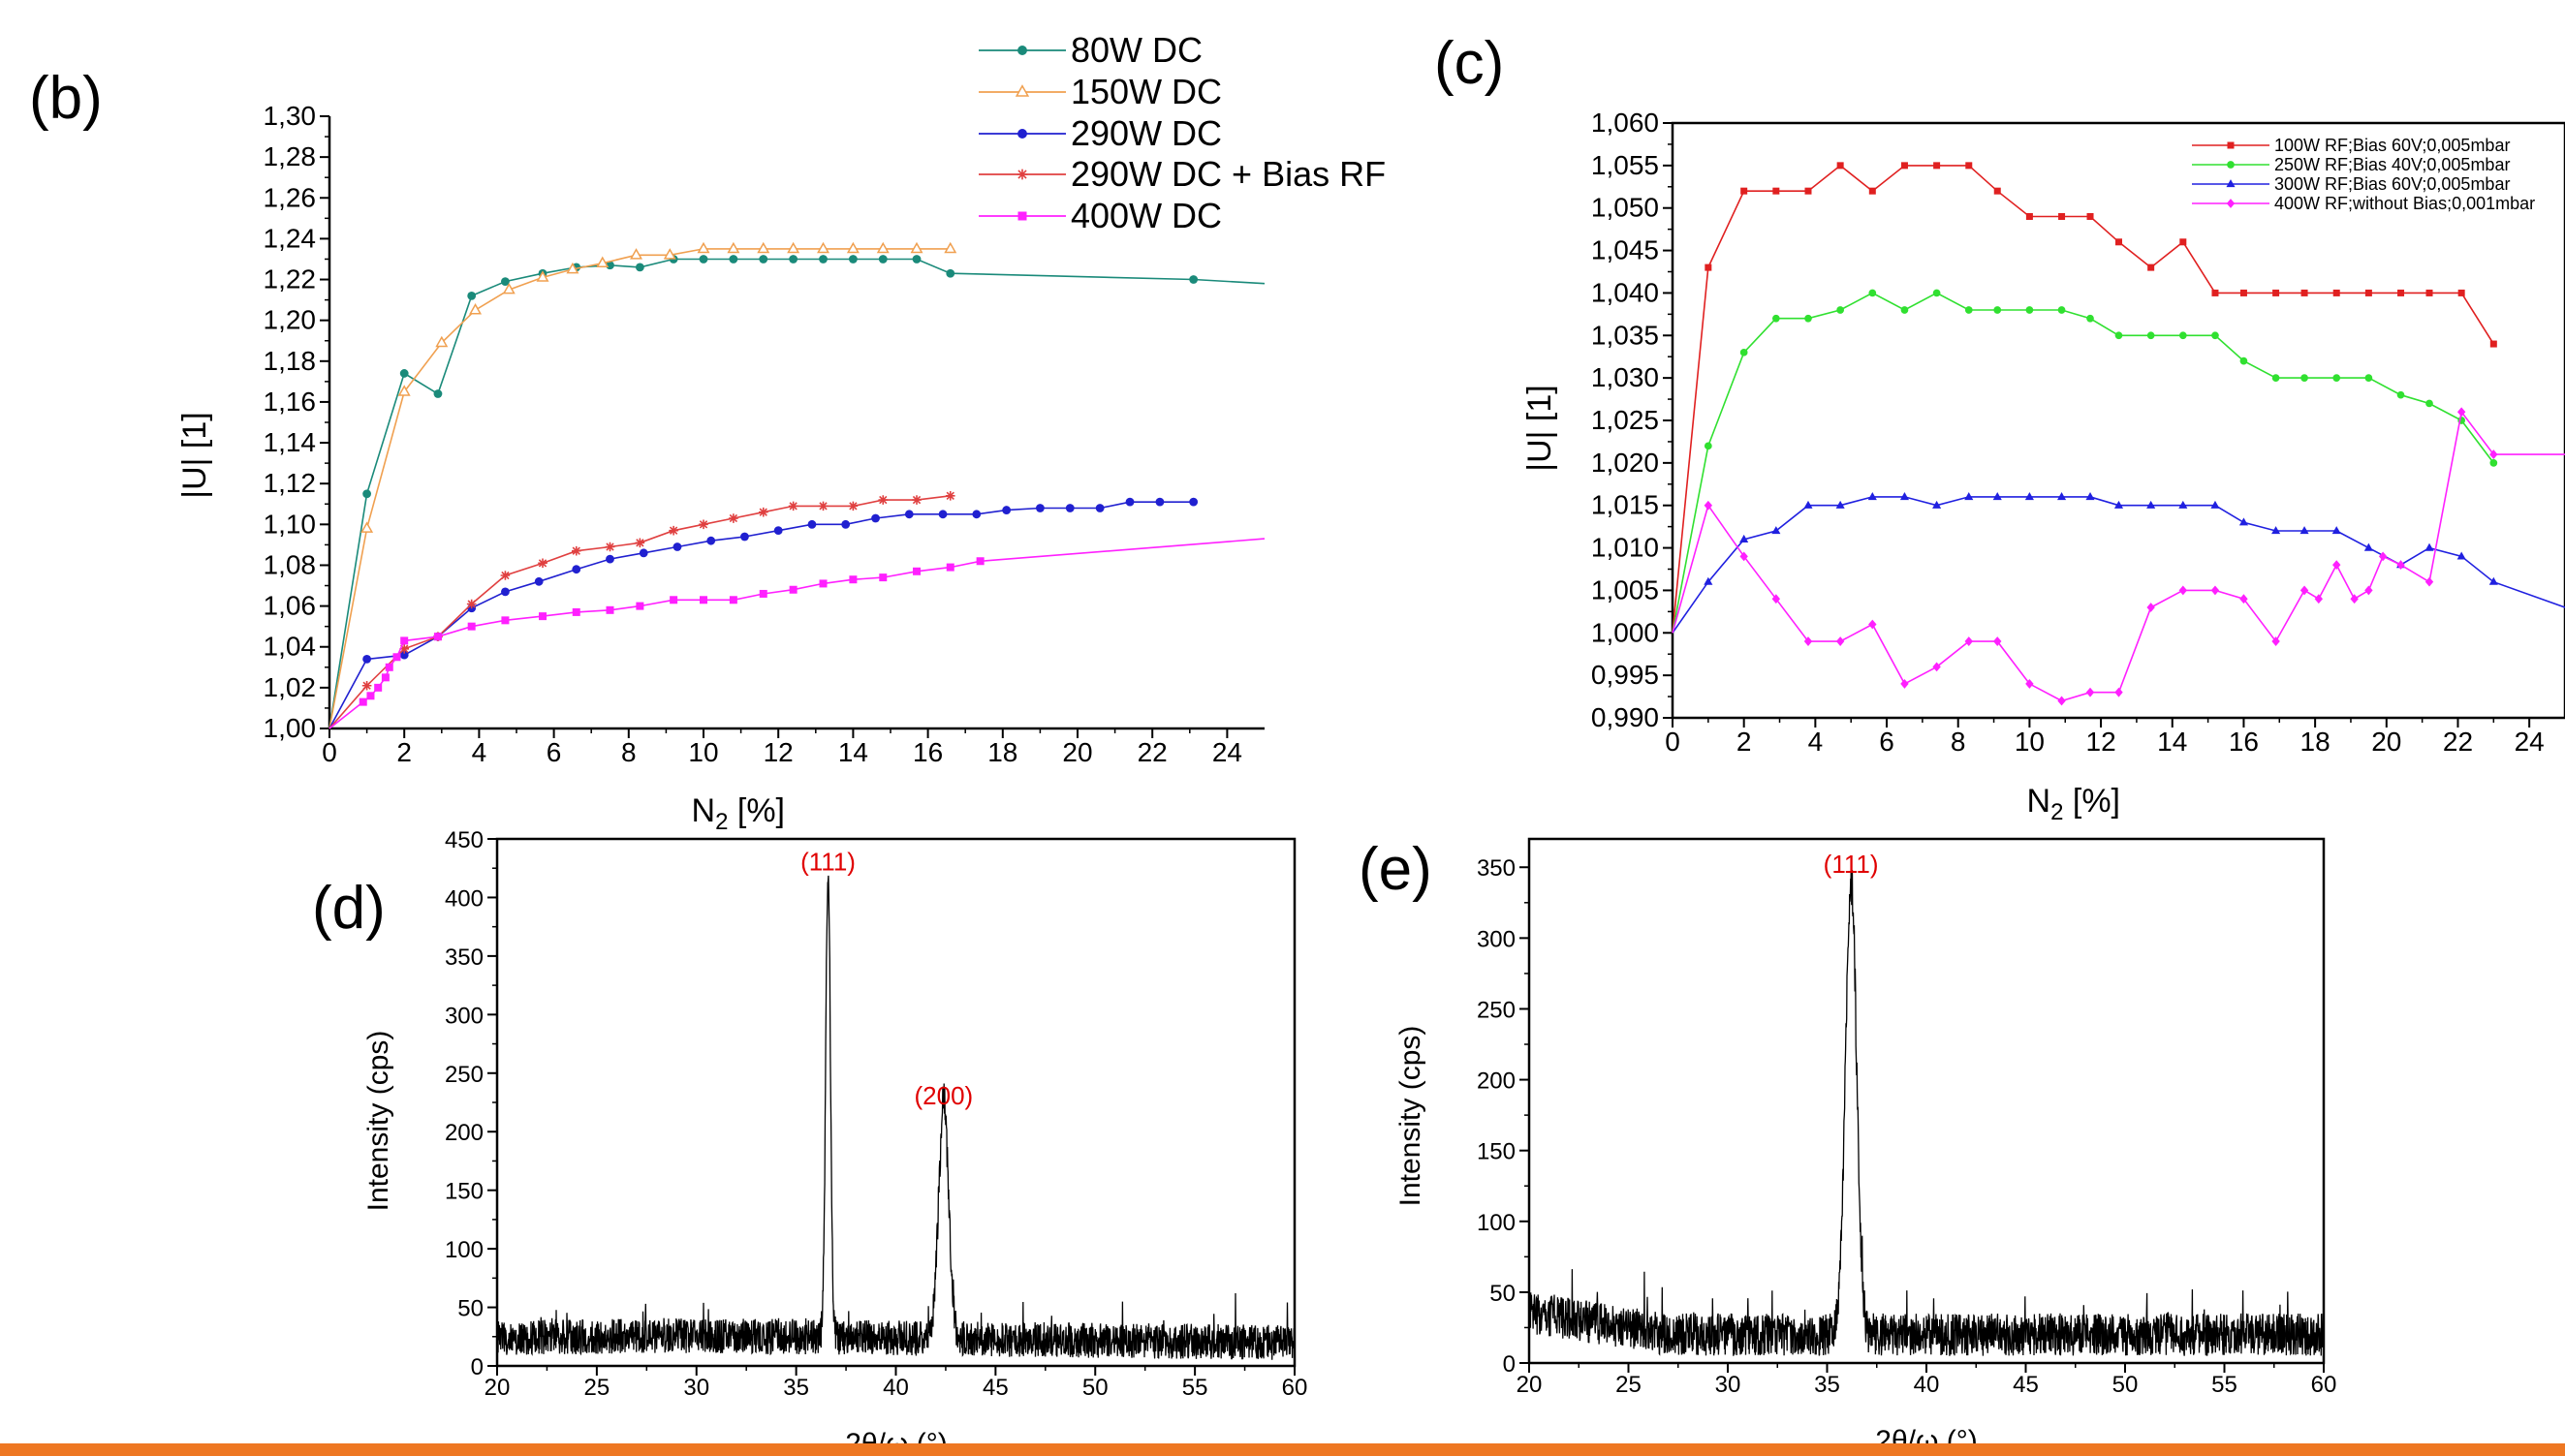 The width and height of the screenshot is (2565, 1456). Describe the element at coordinates (1744, 742) in the screenshot. I see `chart-c-x-tick-label: 2` at that location.